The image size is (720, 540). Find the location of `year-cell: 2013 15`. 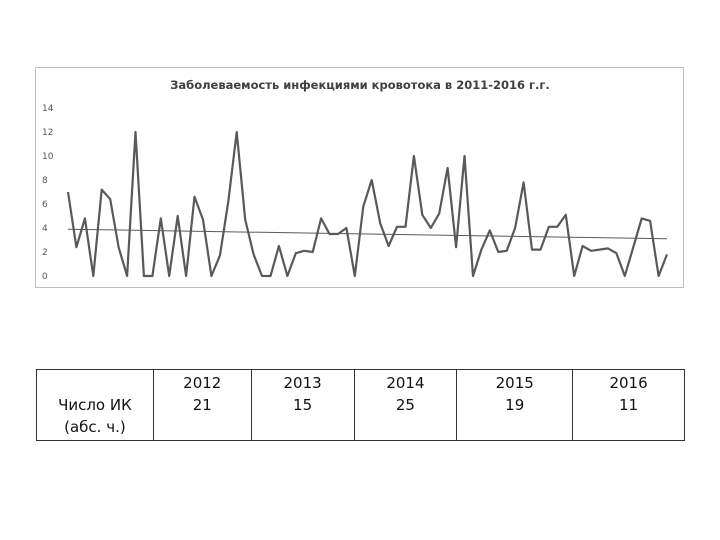

year-cell: 2013 15 is located at coordinates (302, 405).